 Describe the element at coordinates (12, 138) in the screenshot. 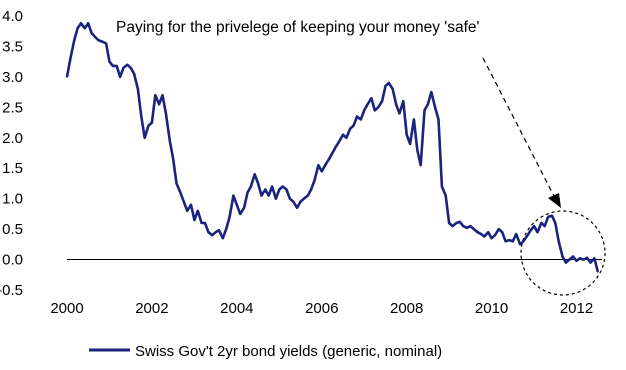

I see `y-tick-label: 2.0` at that location.